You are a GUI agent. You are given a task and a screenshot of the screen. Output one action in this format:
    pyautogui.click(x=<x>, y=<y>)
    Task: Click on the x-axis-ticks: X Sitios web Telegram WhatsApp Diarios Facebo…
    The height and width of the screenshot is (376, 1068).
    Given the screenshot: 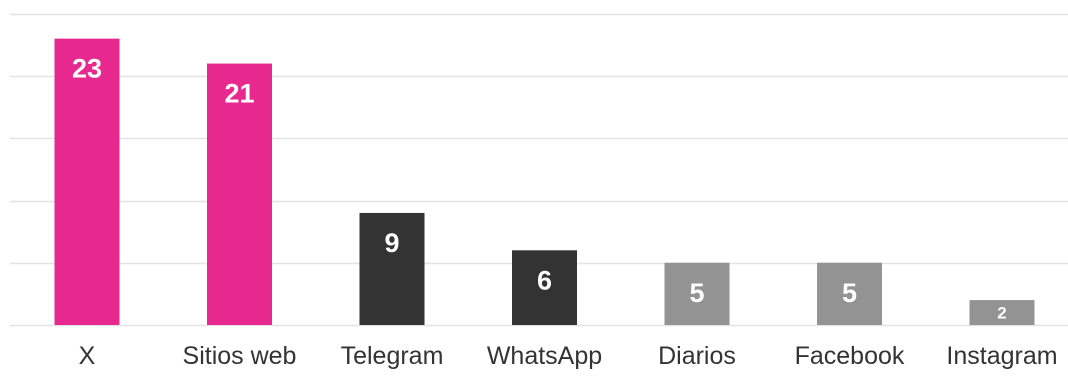 What is the action you would take?
    pyautogui.click(x=568, y=356)
    